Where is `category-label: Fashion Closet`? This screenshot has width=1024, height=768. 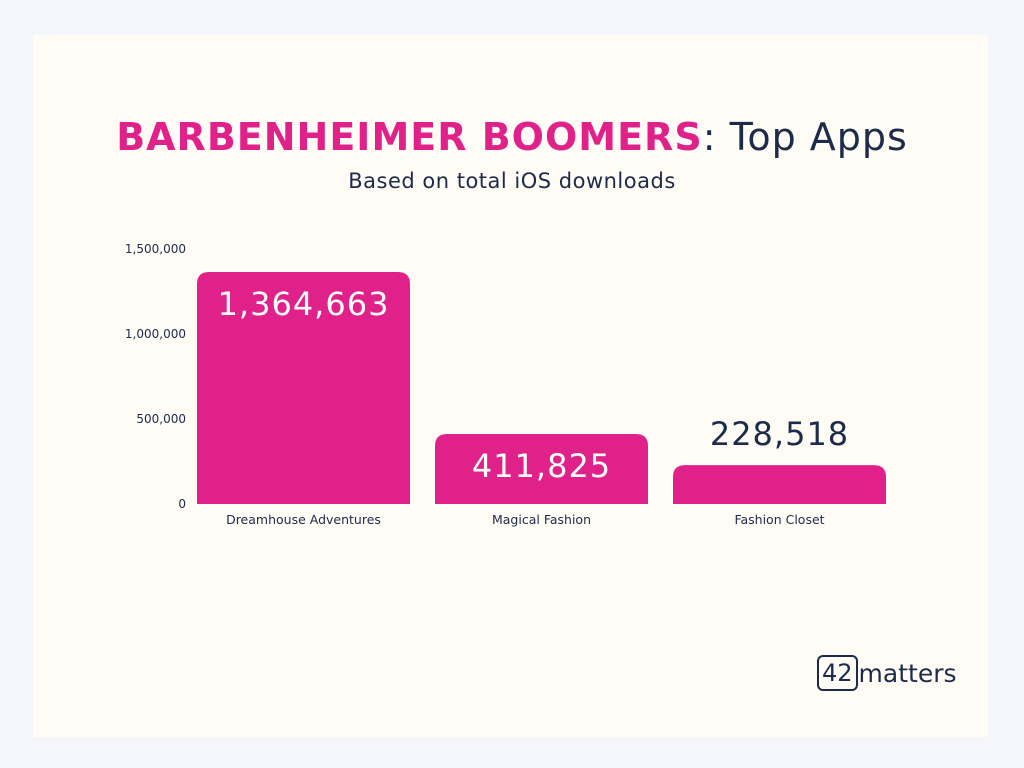 category-label: Fashion Closet is located at coordinates (779, 519).